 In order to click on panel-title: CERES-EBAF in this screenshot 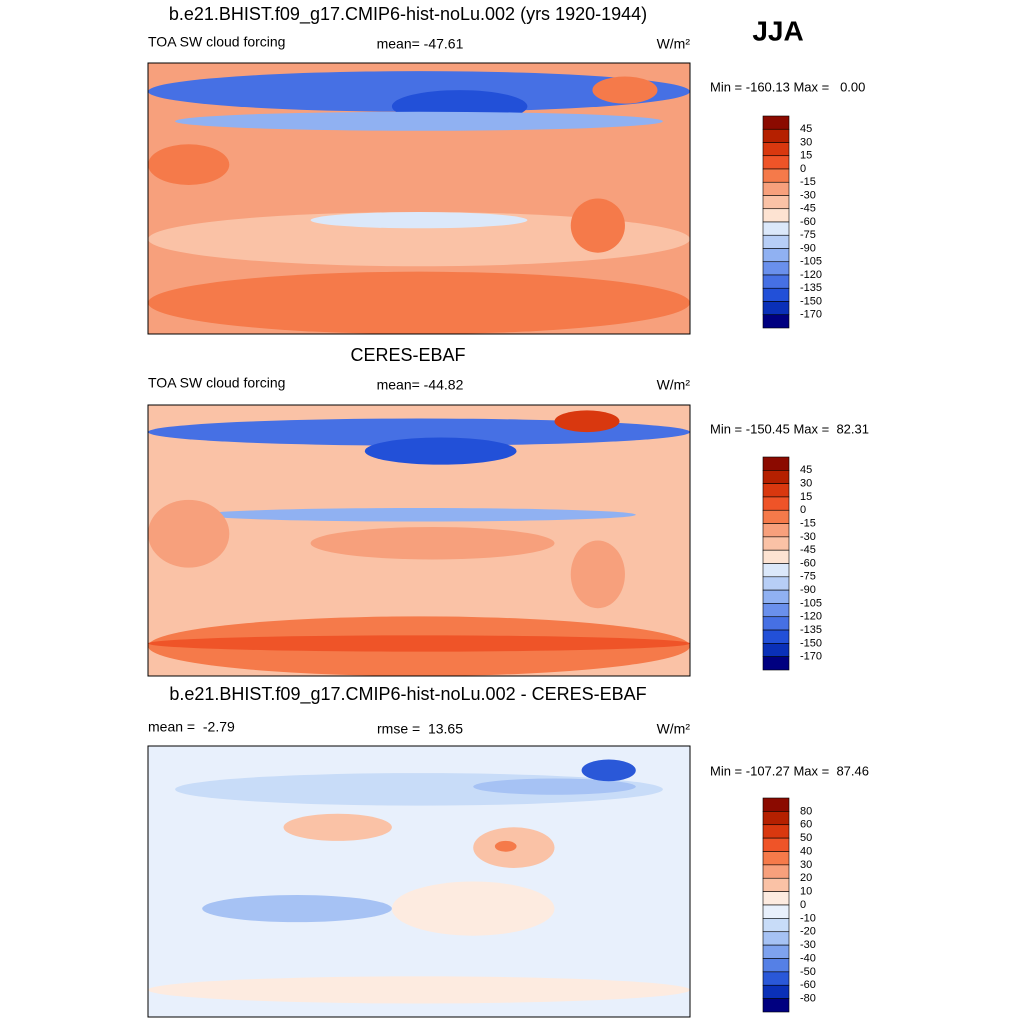, I will do `click(407, 355)`.